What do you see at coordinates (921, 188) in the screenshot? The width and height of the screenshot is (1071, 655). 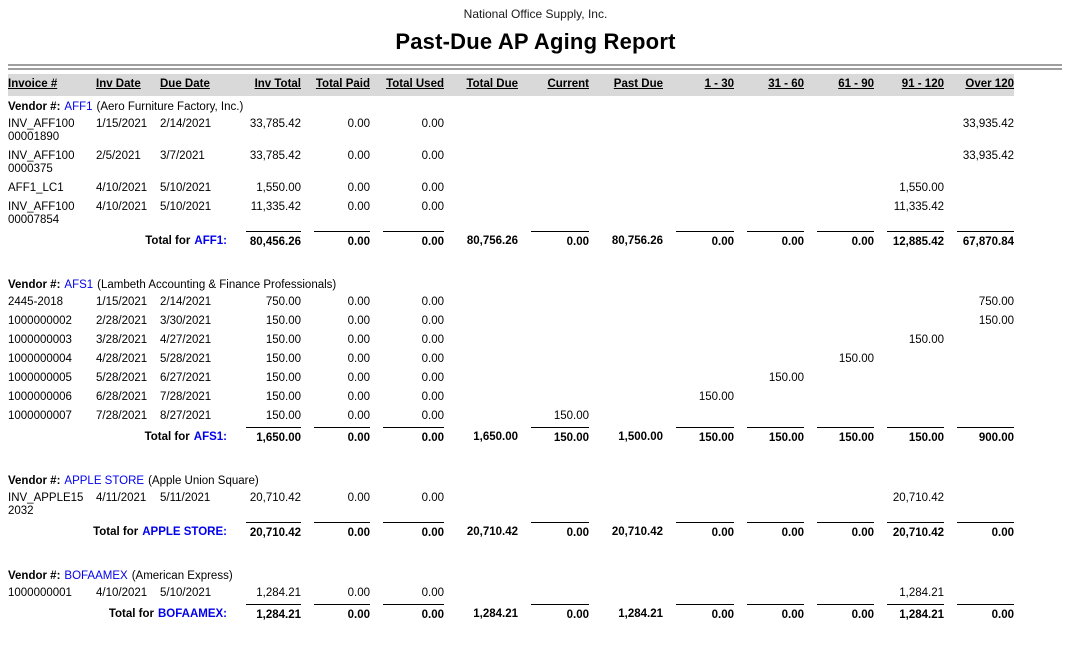 I see `cell-b91-120: 1,550.00` at bounding box center [921, 188].